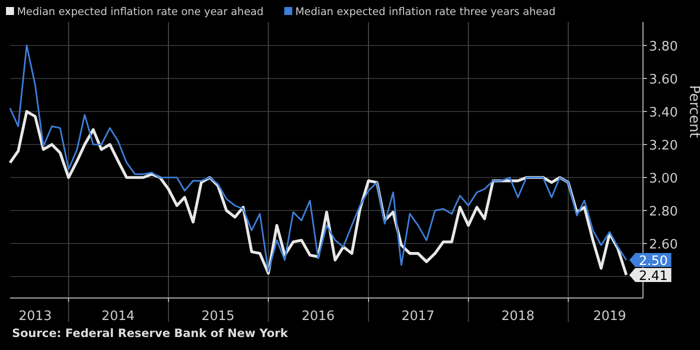 This screenshot has height=350, width=700. I want to click on legend-label: Median expected inflation rate one year ahead, so click(140, 12).